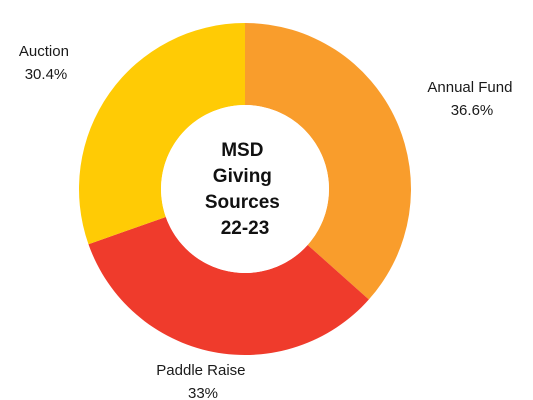  Describe the element at coordinates (46, 63) in the screenshot. I see `slice-label-auction: Auction 30.4%` at that location.